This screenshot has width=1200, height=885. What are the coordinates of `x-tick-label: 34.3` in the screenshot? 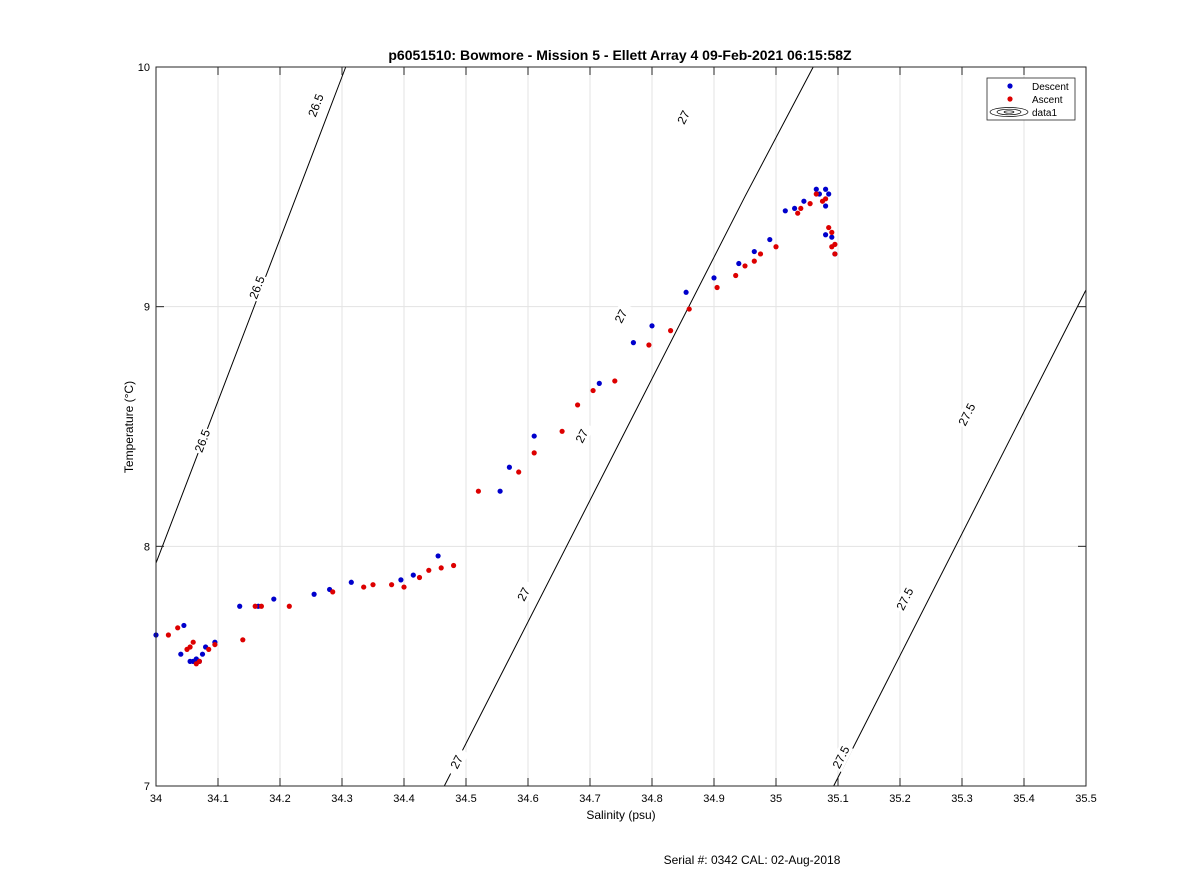 It's located at (341, 799).